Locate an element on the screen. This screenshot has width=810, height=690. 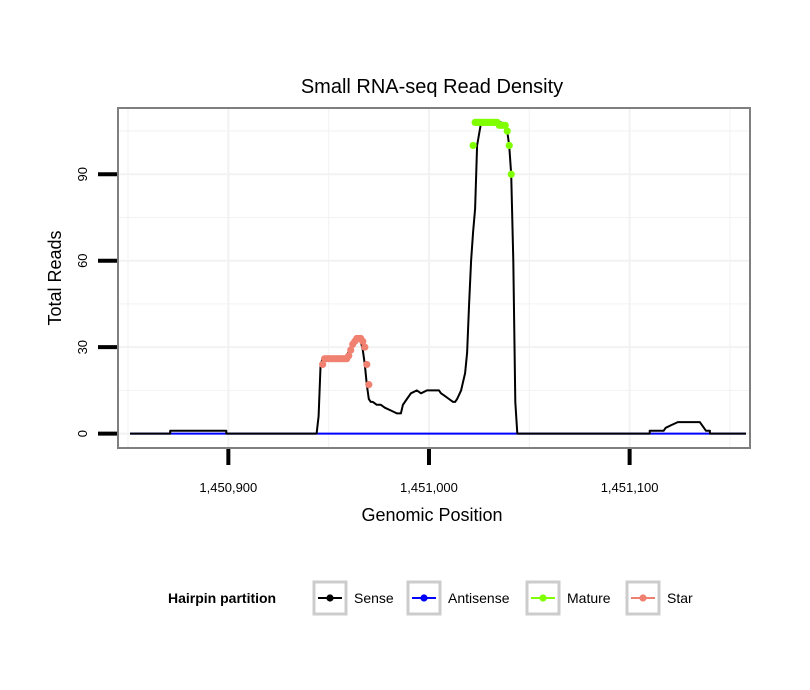
y-tick-label: 60 is located at coordinates (82, 260).